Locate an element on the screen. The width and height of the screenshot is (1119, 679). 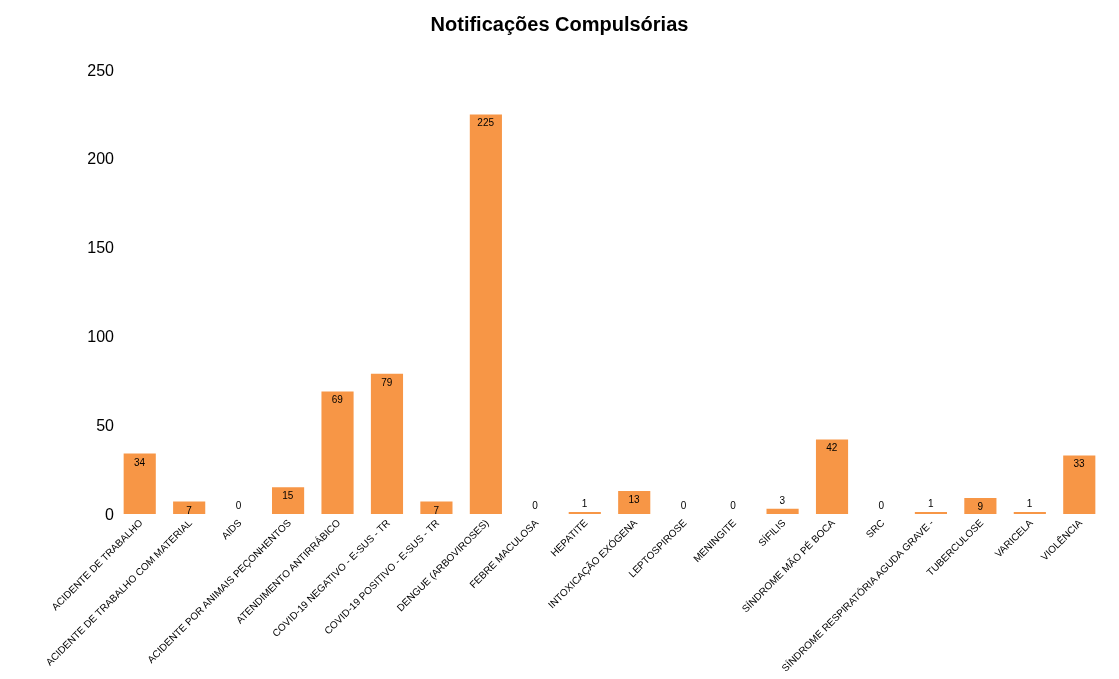
chart-title: Notificações Compulsórias is located at coordinates (559, 23).